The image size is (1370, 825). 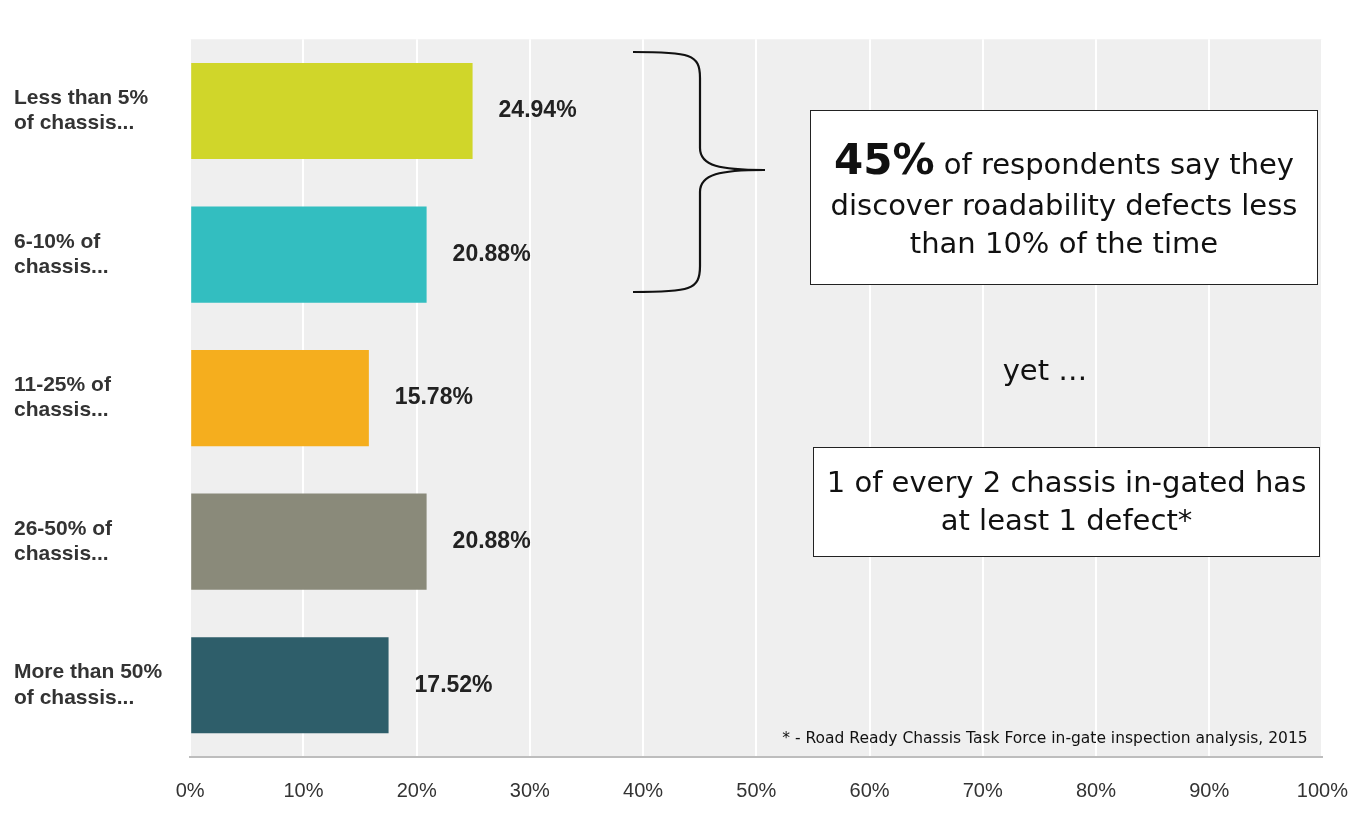 What do you see at coordinates (982, 789) in the screenshot?
I see `x-tick-label: 70%` at bounding box center [982, 789].